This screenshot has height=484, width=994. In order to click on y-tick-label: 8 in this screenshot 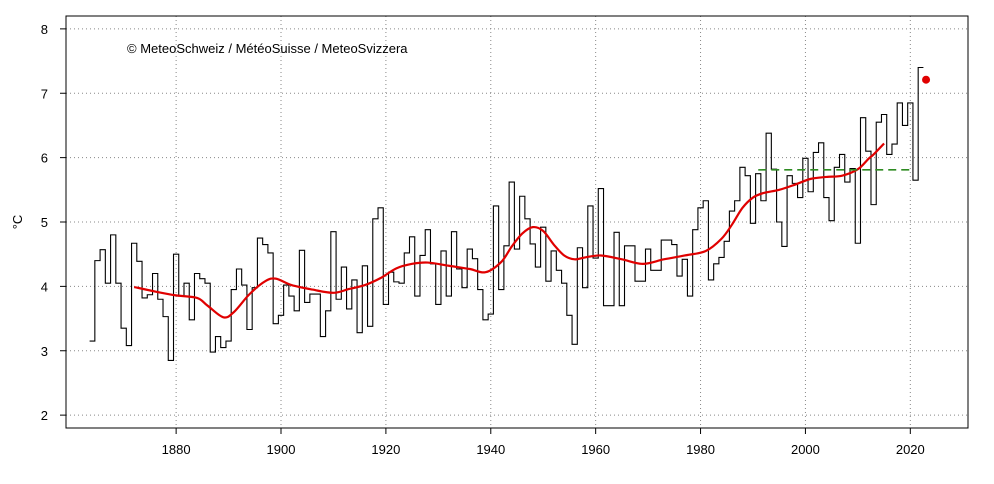, I will do `click(44, 29)`.